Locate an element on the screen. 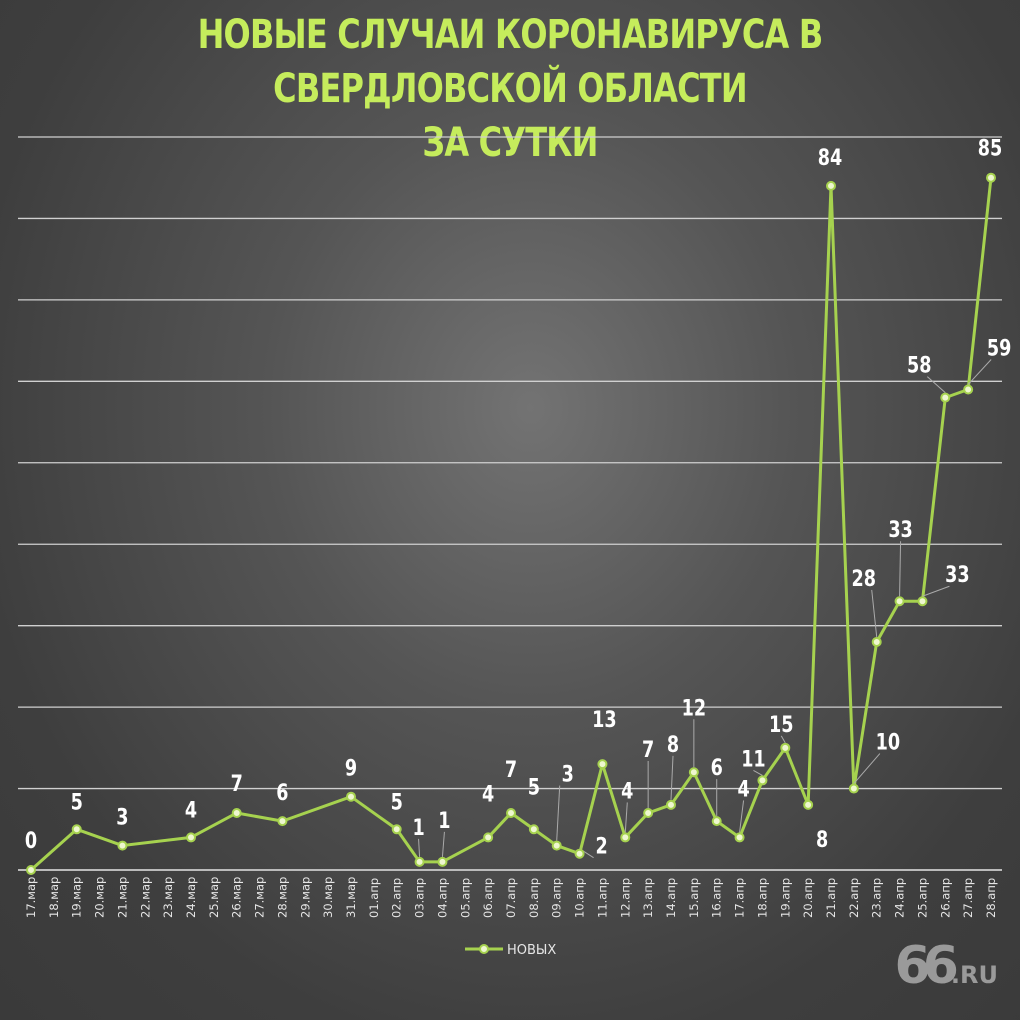 The height and width of the screenshot is (1020, 1020). x-tick-label: 05.апр is located at coordinates (465, 898).